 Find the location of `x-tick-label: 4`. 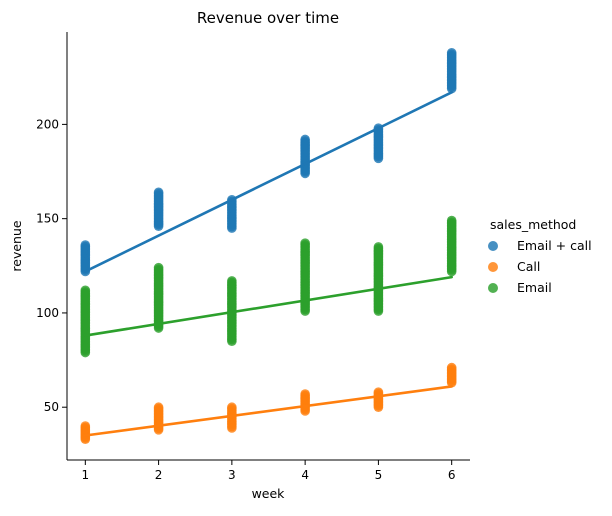

x-tick-label: 4 is located at coordinates (305, 475).